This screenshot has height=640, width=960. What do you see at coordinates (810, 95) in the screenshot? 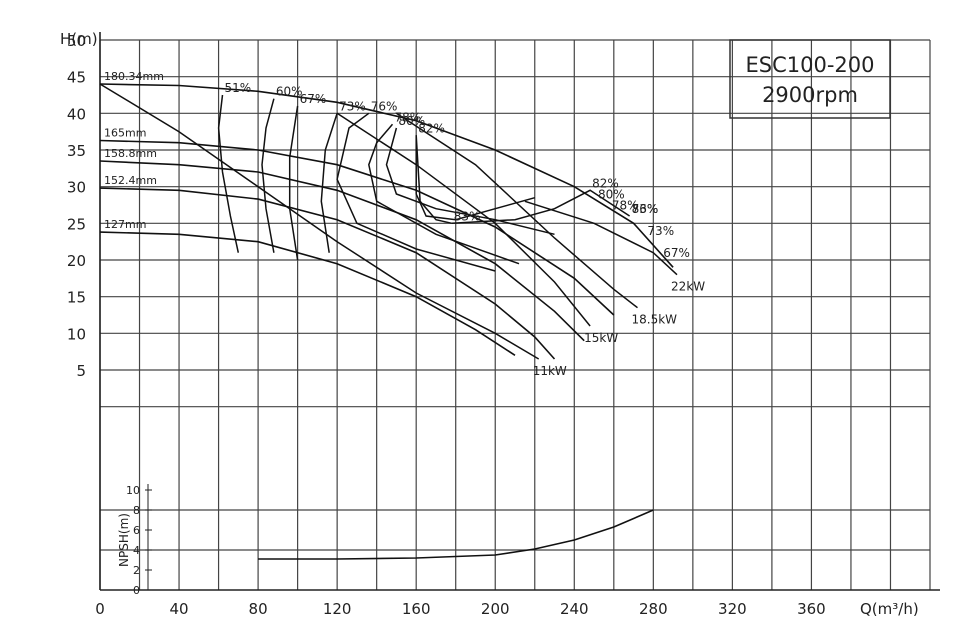
I see `chart-title-speed: 2900rpm` at bounding box center [810, 95].